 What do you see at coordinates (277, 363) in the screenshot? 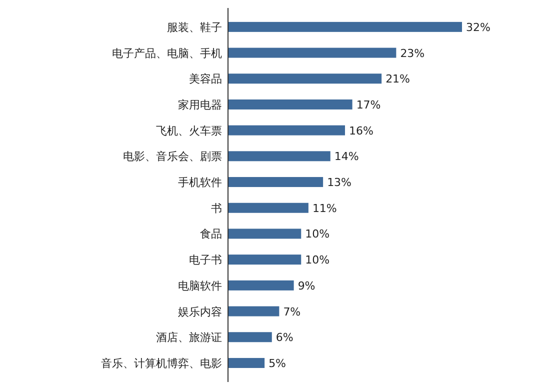
I see `data-label: 5%` at bounding box center [277, 363].